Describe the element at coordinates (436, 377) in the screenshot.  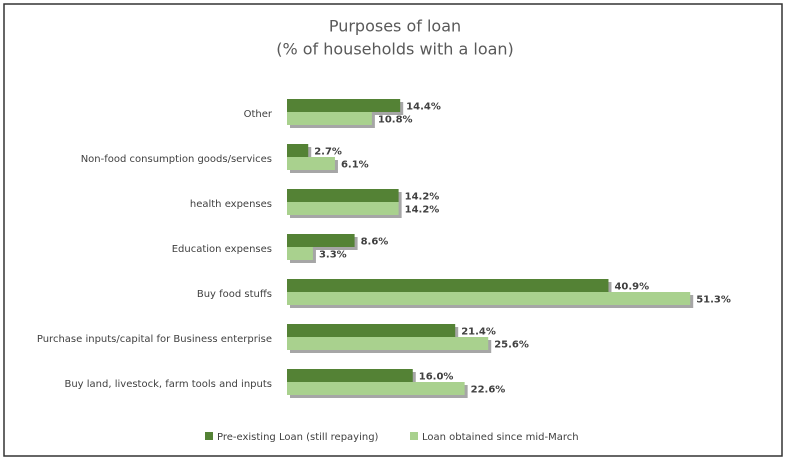
I see `value-label: 16.0%` at that location.